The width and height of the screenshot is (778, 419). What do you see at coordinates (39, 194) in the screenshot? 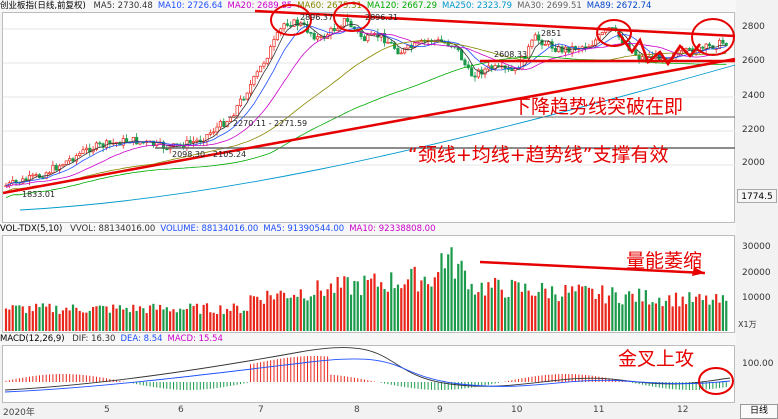
I see `price-label-low: 1833.01` at bounding box center [39, 194].